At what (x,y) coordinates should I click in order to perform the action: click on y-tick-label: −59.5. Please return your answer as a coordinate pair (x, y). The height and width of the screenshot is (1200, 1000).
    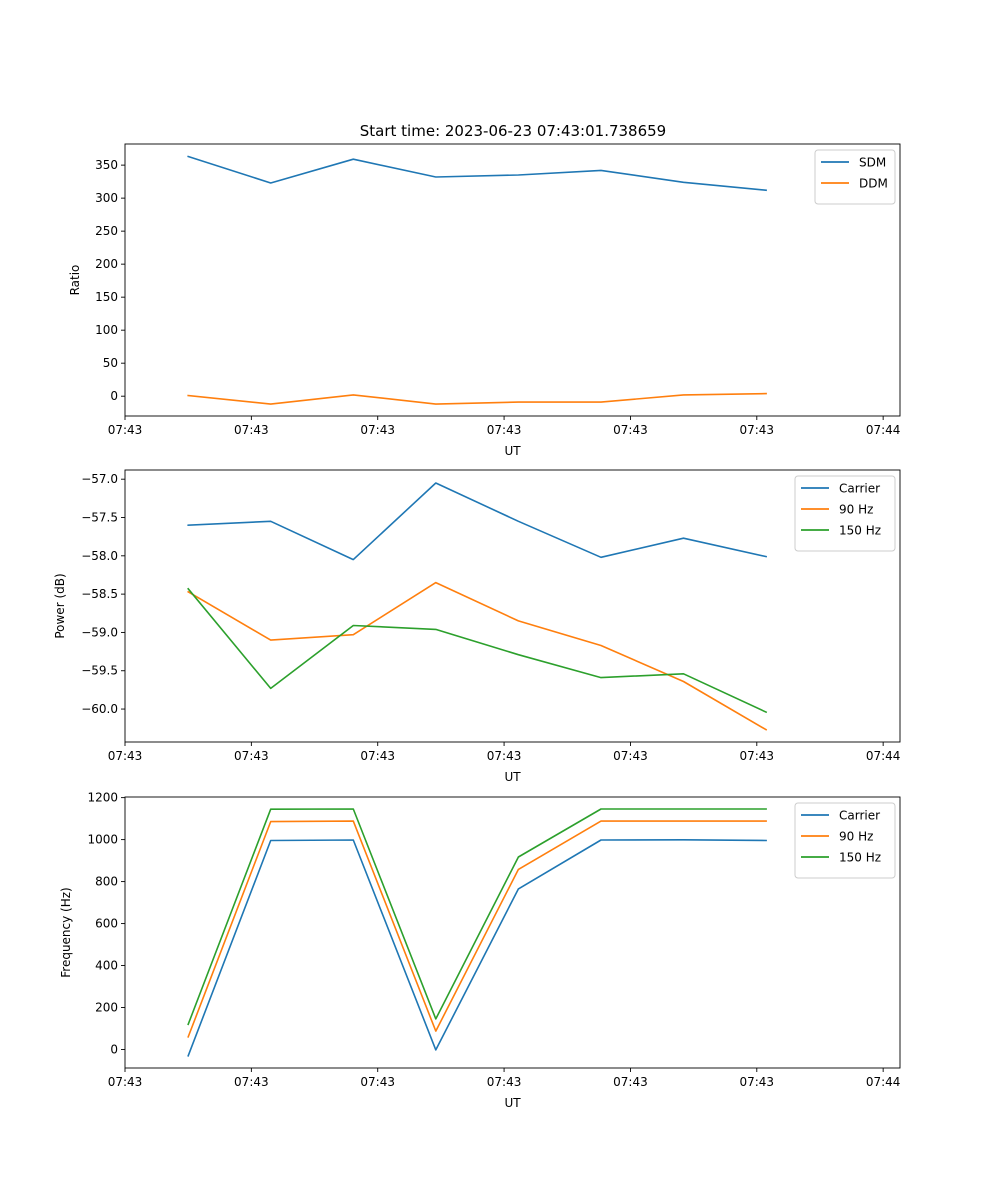
    Looking at the image, I should click on (99, 671).